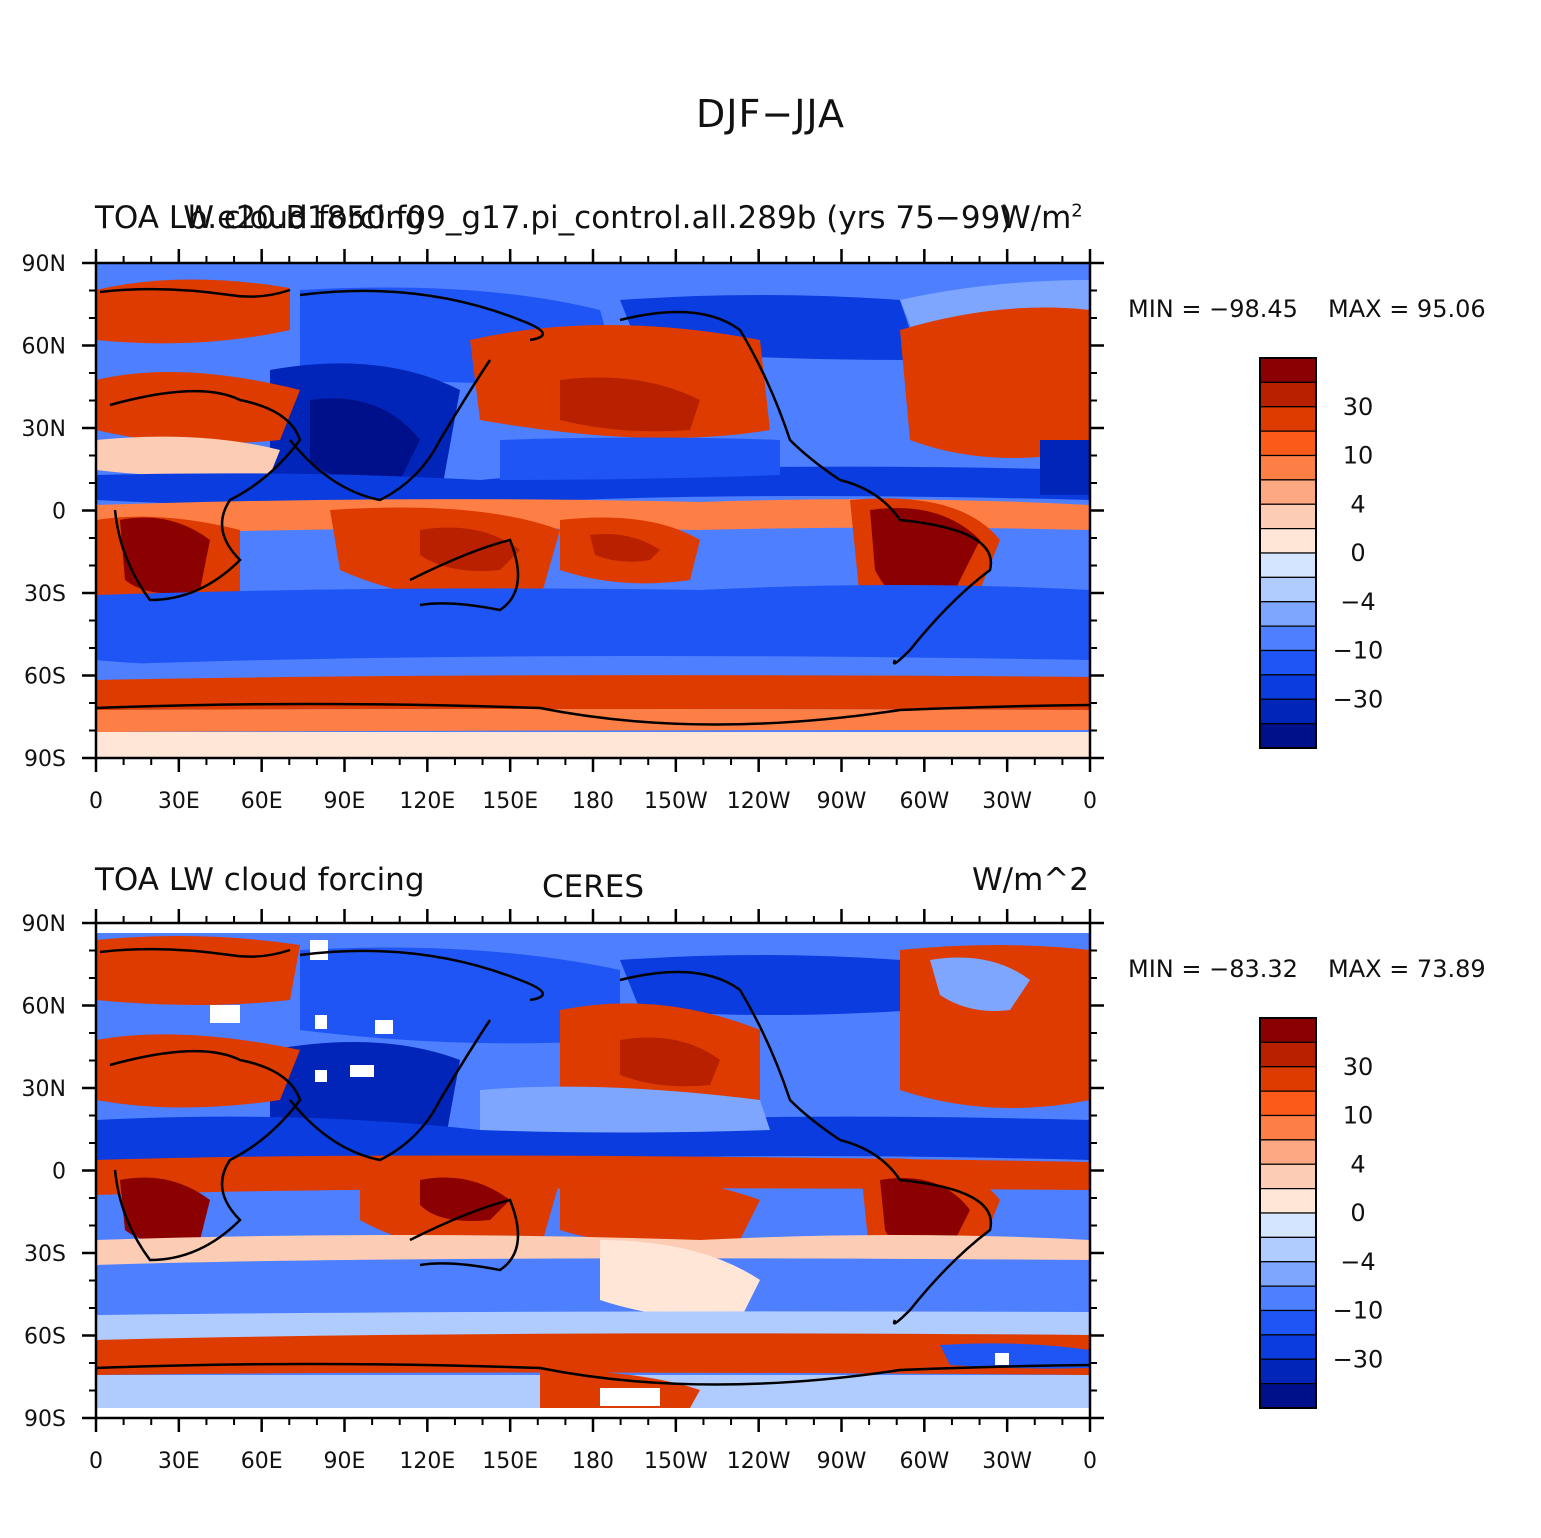 Image resolution: width=1541 pixels, height=1538 pixels. What do you see at coordinates (1358, 456) in the screenshot?
I see `panel-1-colorbar-label: 10` at bounding box center [1358, 456].